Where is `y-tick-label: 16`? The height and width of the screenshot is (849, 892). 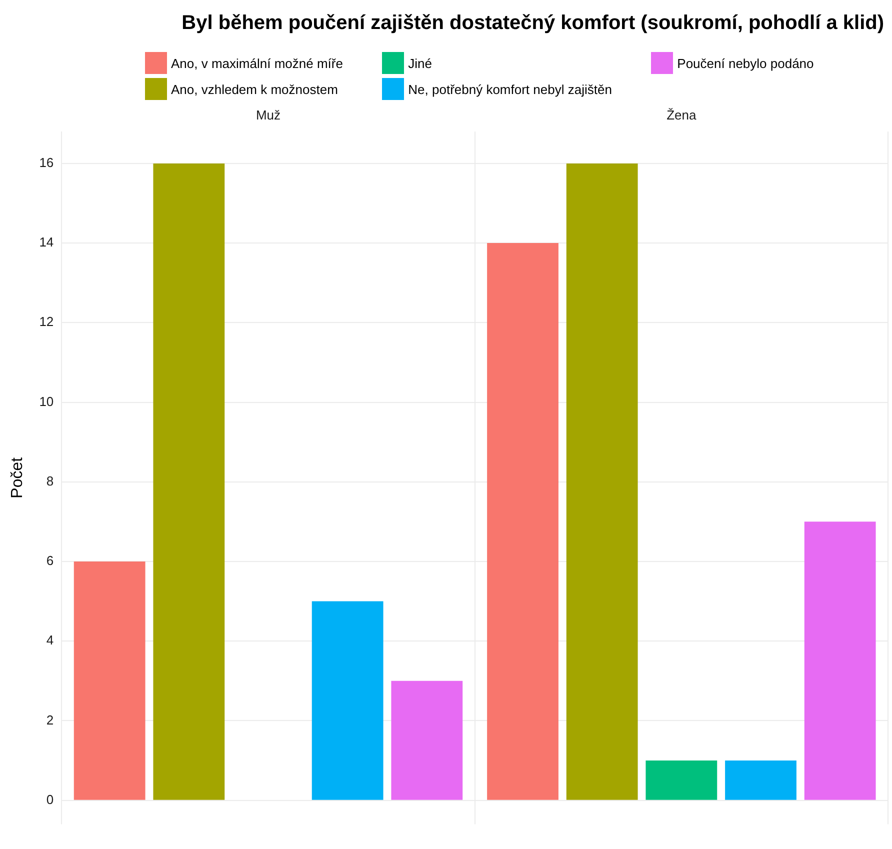 y-tick-label: 16 is located at coordinates (46, 162).